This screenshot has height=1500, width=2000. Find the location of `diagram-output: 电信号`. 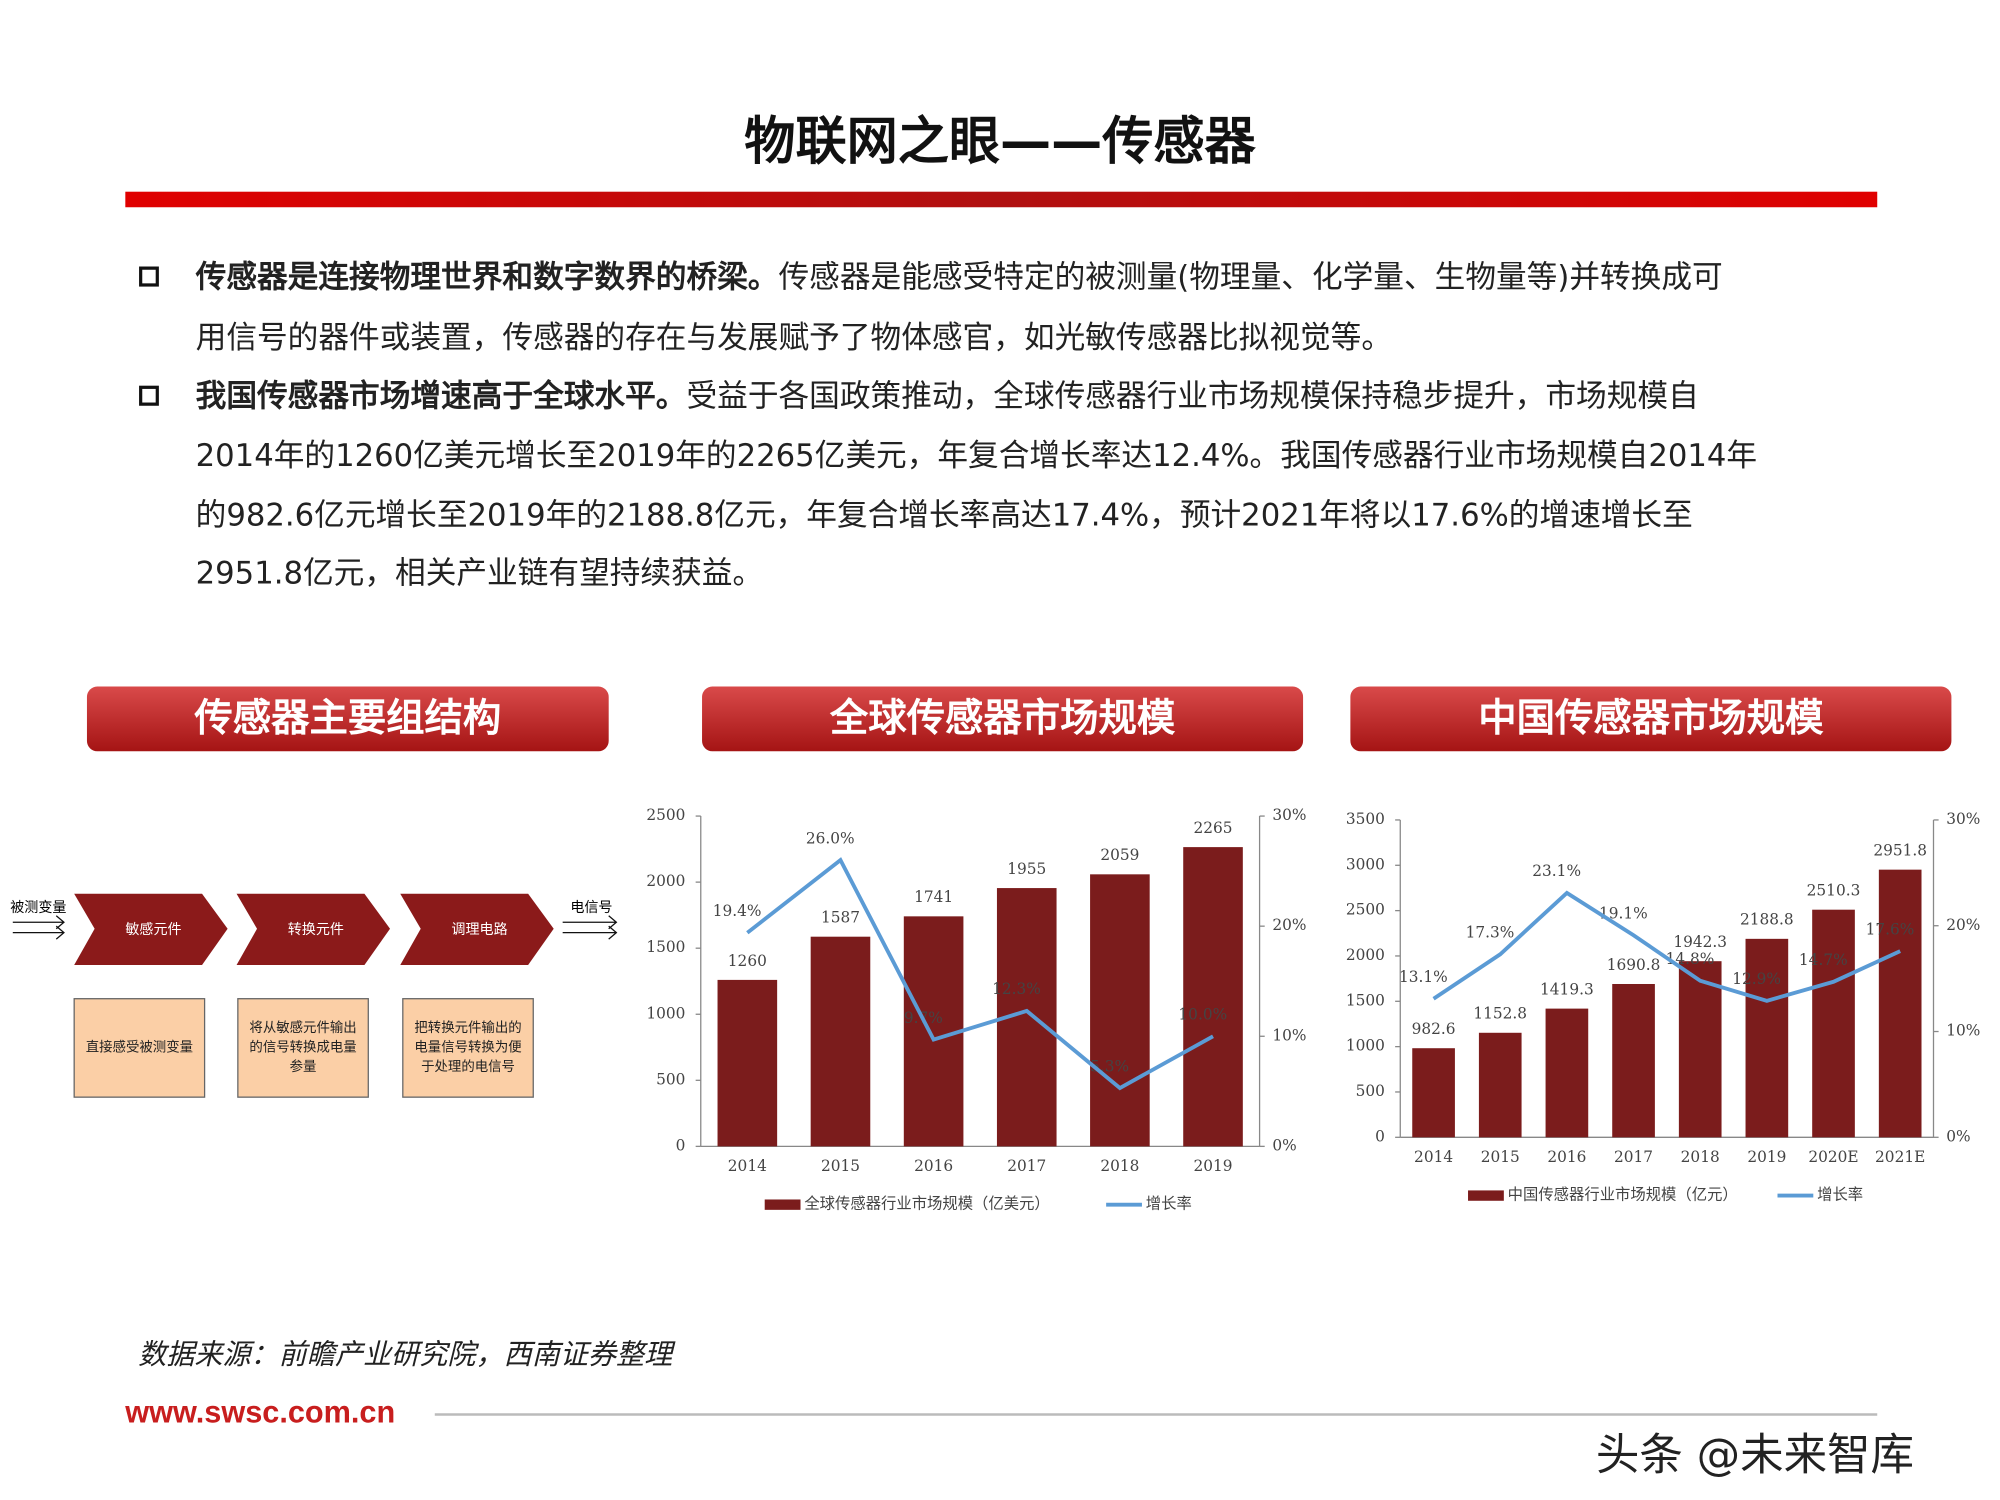

diagram-output: 电信号 is located at coordinates (591, 908).